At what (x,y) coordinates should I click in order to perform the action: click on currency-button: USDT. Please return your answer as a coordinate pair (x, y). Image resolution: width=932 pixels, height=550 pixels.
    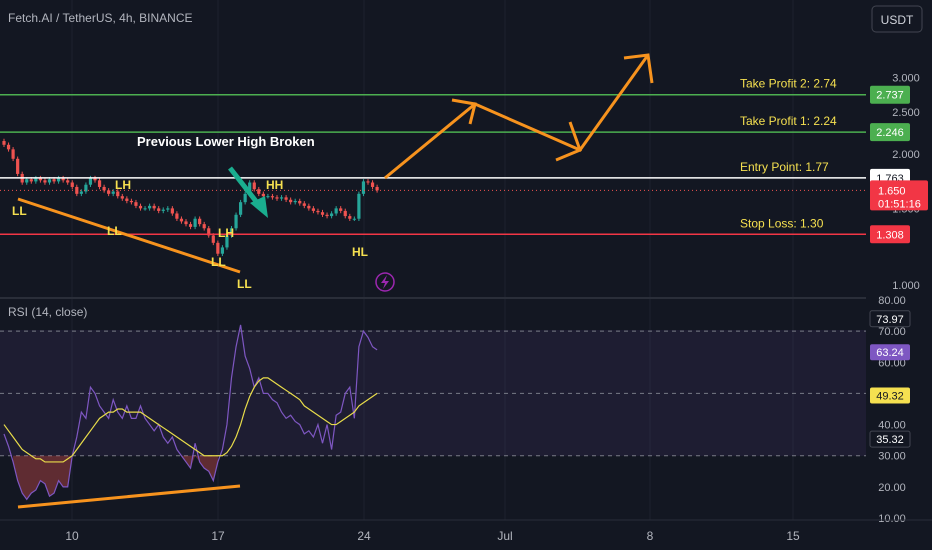
    Looking at the image, I should click on (897, 19).